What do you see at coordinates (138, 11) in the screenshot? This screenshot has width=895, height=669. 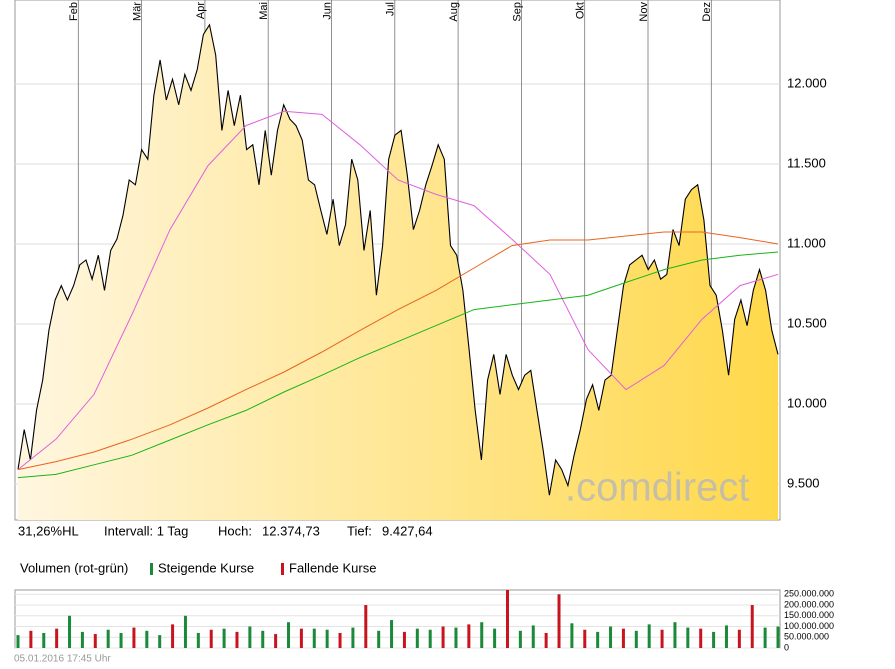 I see `x-tick-label: Mär` at bounding box center [138, 11].